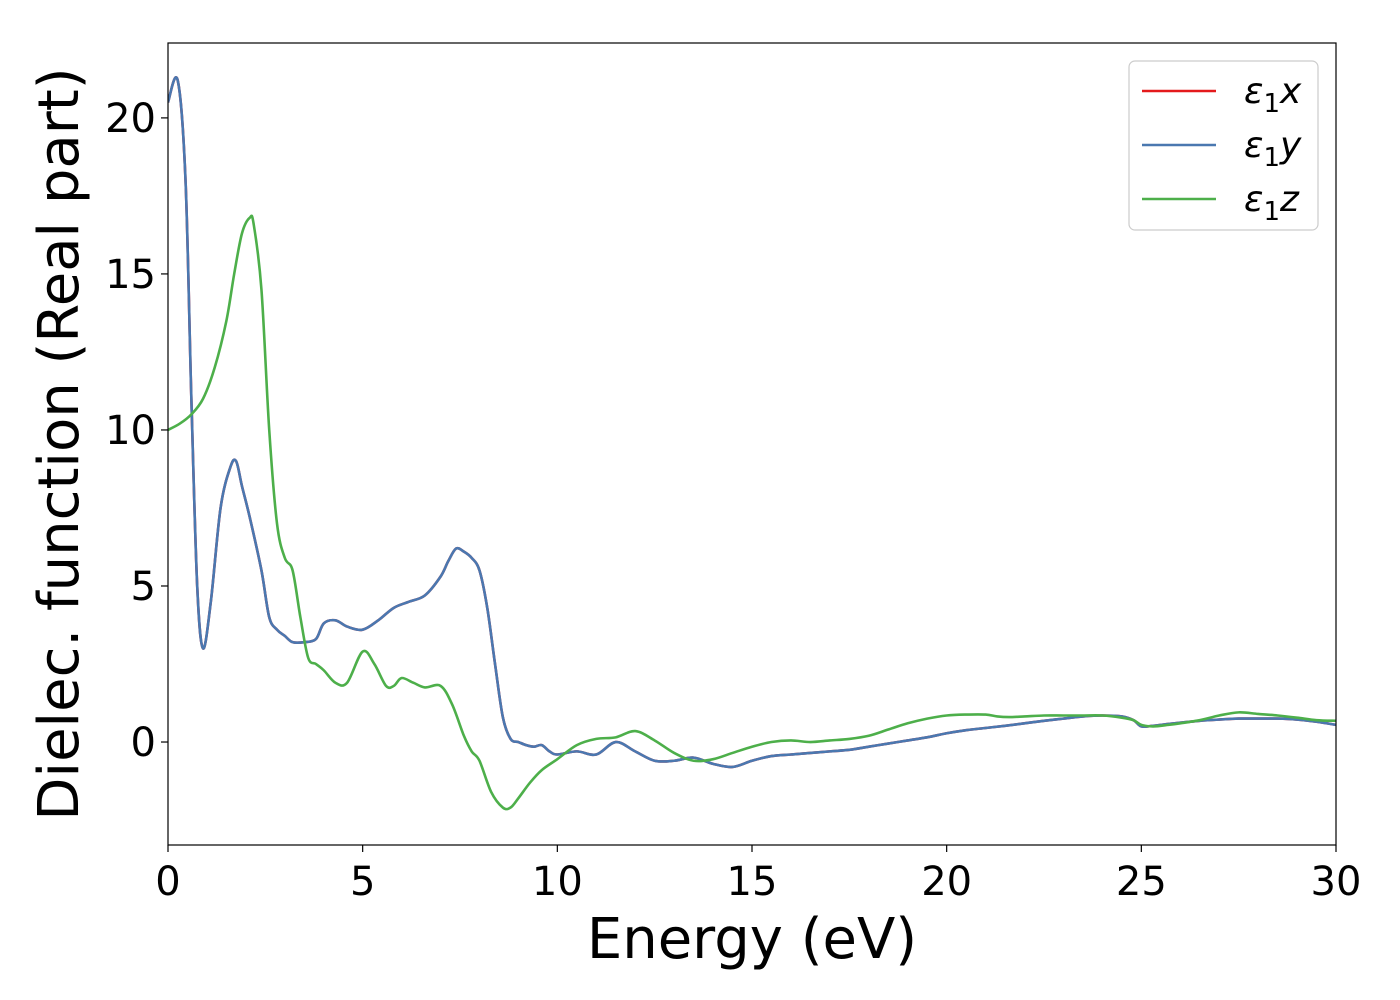 The width and height of the screenshot is (1400, 1000). Describe the element at coordinates (1273, 95) in the screenshot. I see `legend-label-ε1x: ε1x` at that location.